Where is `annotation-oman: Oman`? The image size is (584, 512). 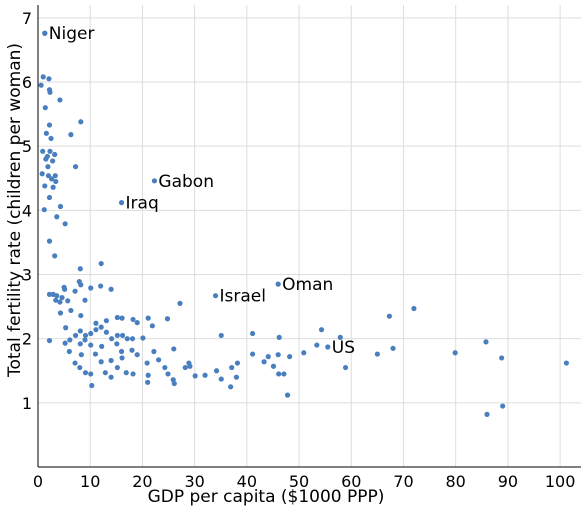 annotation-oman: Oman is located at coordinates (307, 285).